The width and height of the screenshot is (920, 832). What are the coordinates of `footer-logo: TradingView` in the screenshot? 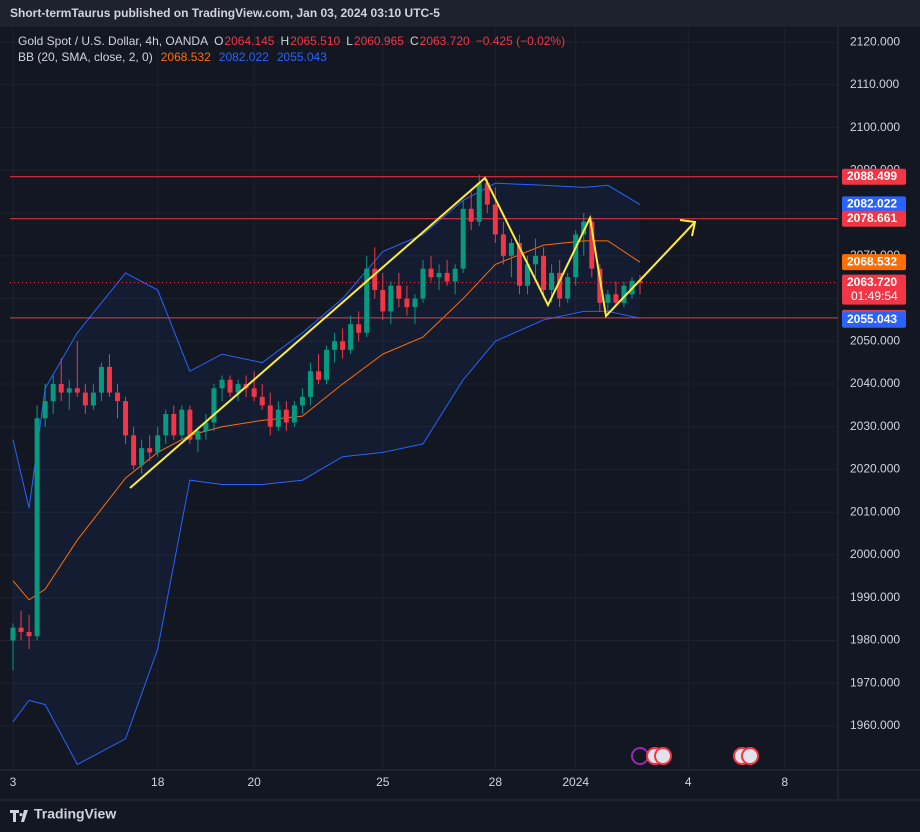 It's located at (63, 814).